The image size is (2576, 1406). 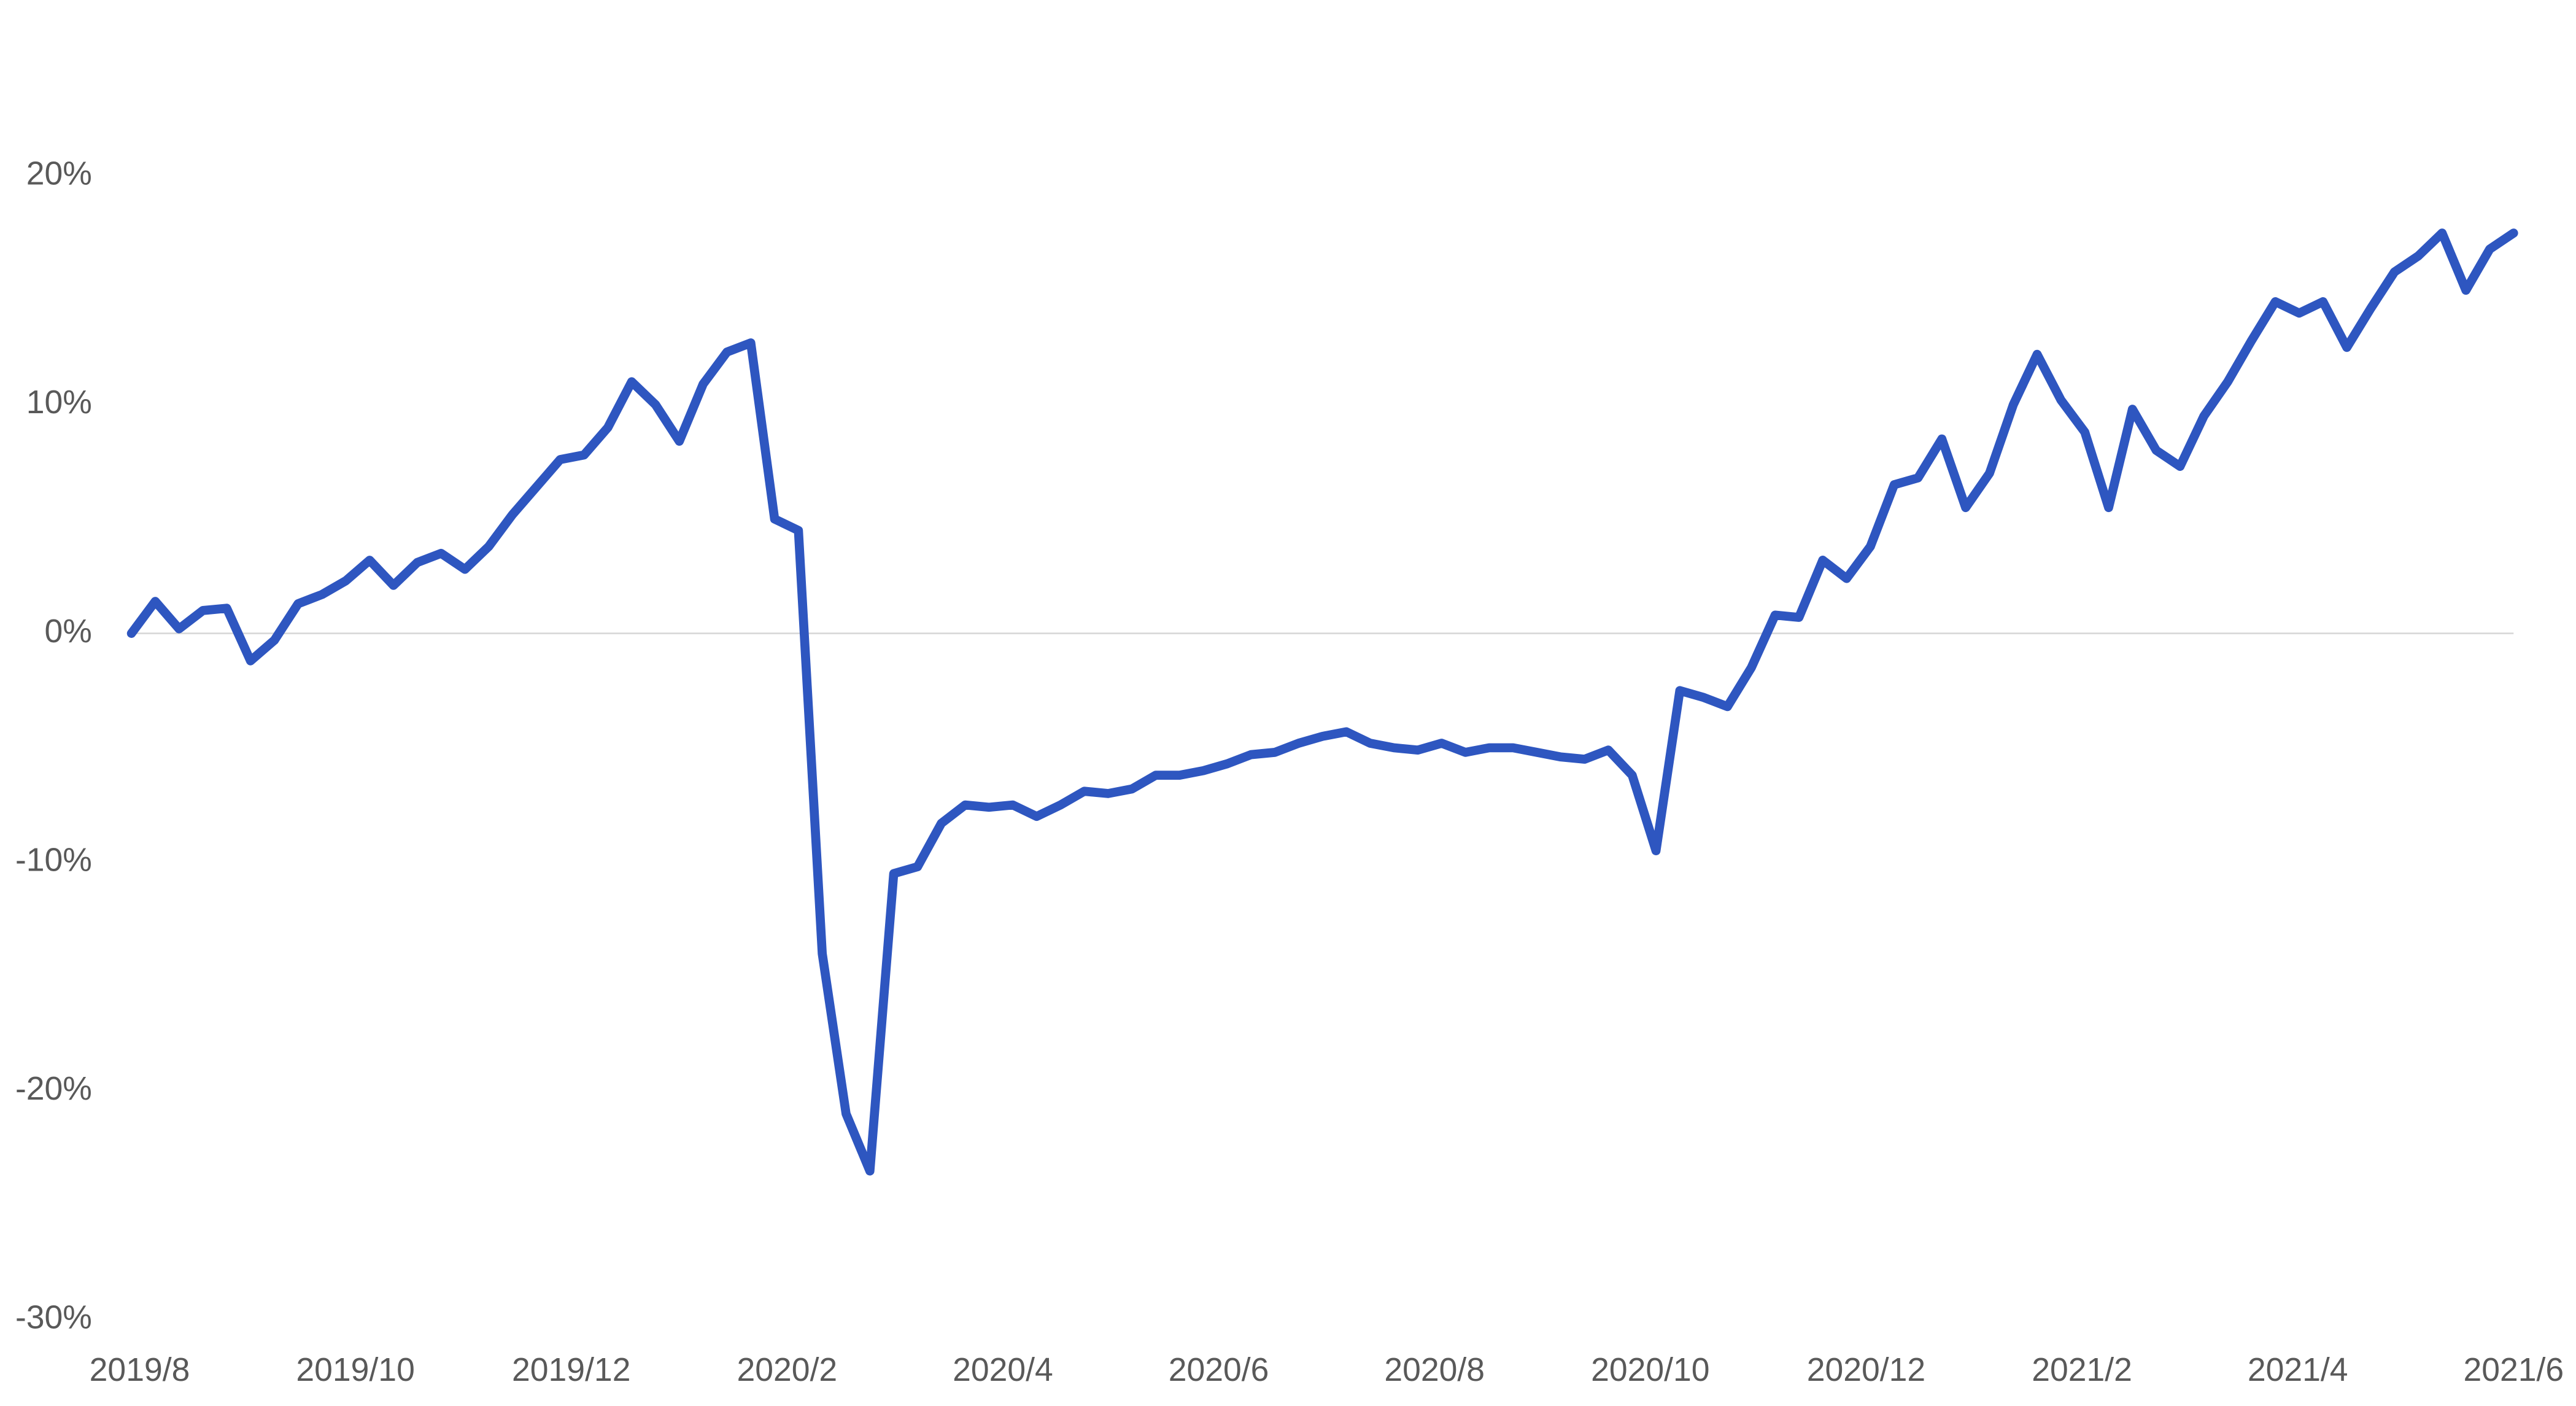 I want to click on x-tick-label: 2020/6, so click(x=1219, y=1370).